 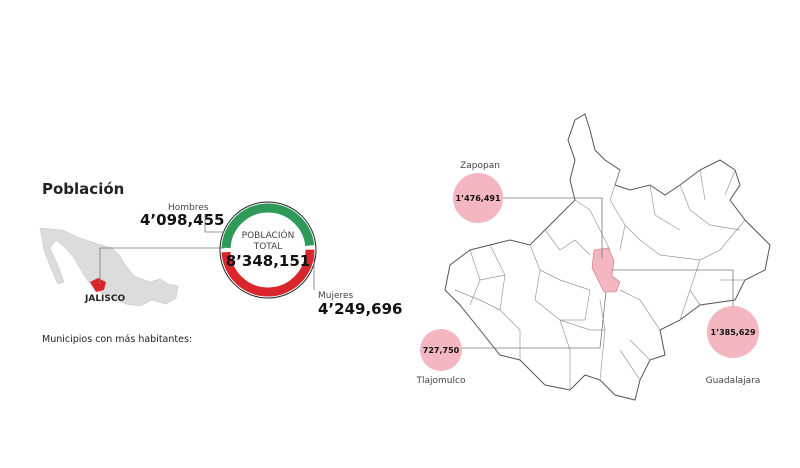 I want to click on jalisco-highlight, so click(x=98, y=285).